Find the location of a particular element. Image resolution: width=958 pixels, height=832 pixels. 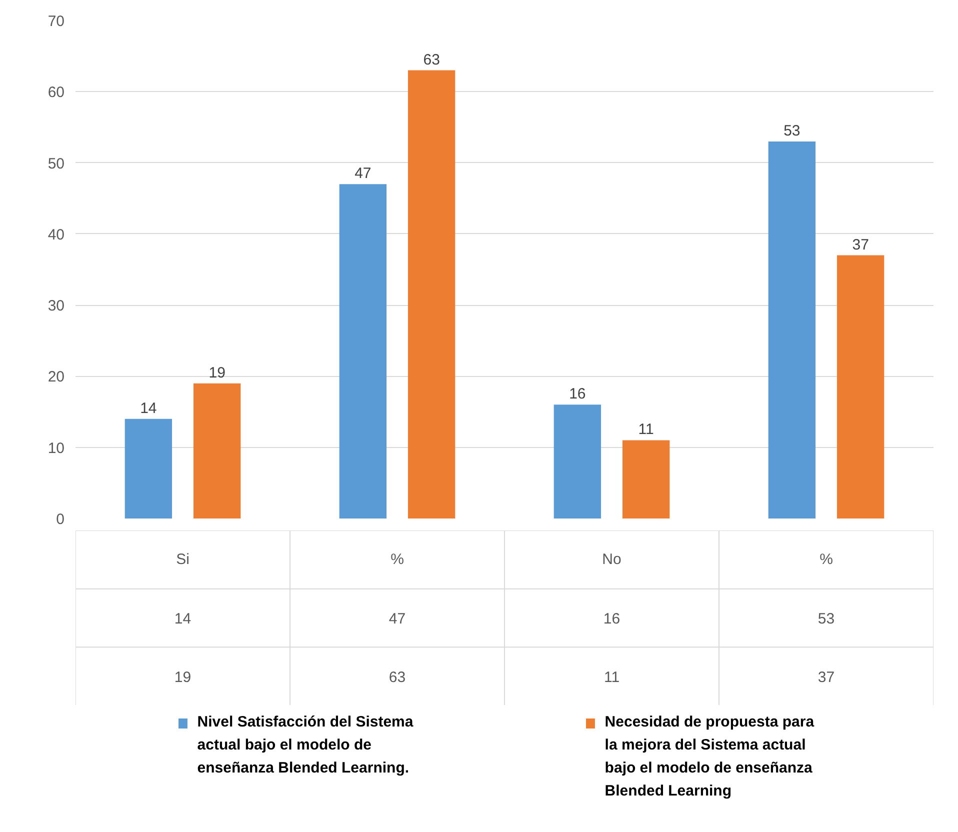

text: 19 is located at coordinates (217, 373).